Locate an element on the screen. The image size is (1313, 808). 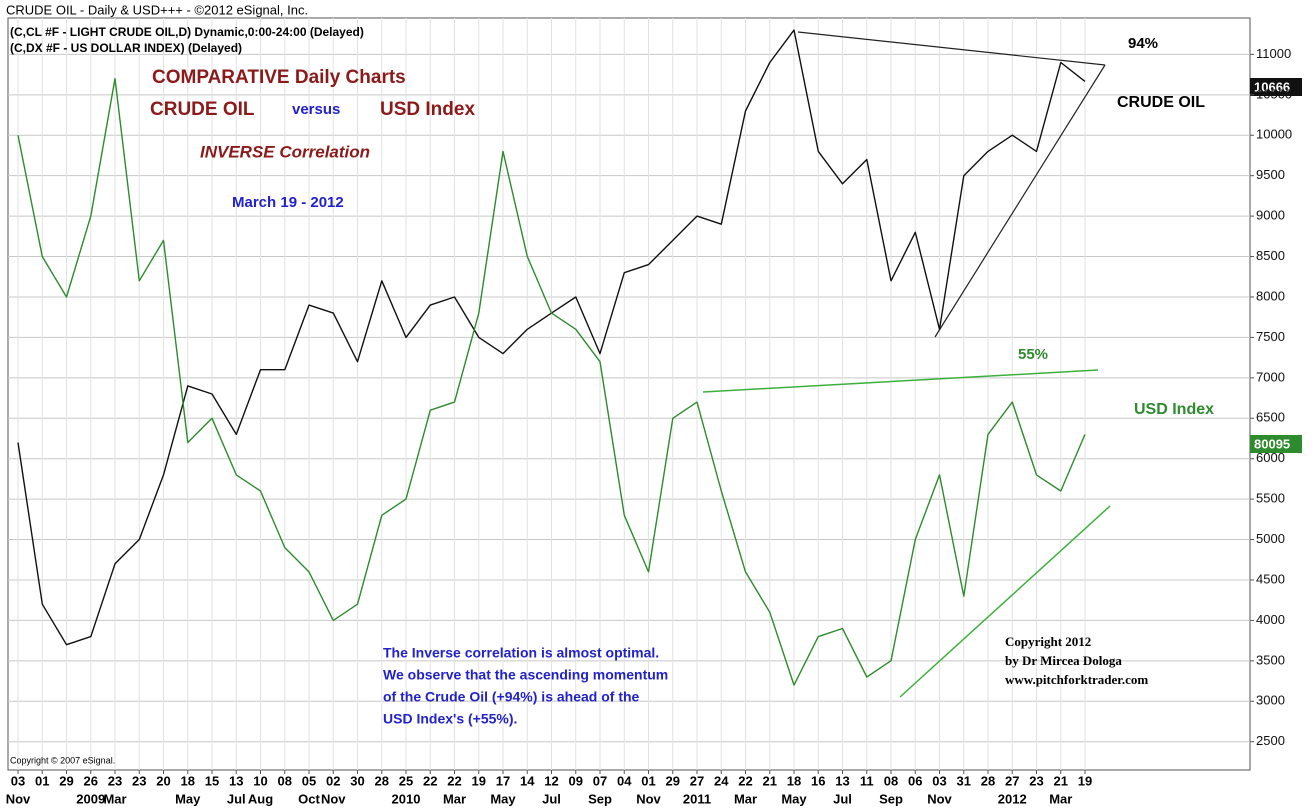
x-month-label: 2012 is located at coordinates (1012, 798).